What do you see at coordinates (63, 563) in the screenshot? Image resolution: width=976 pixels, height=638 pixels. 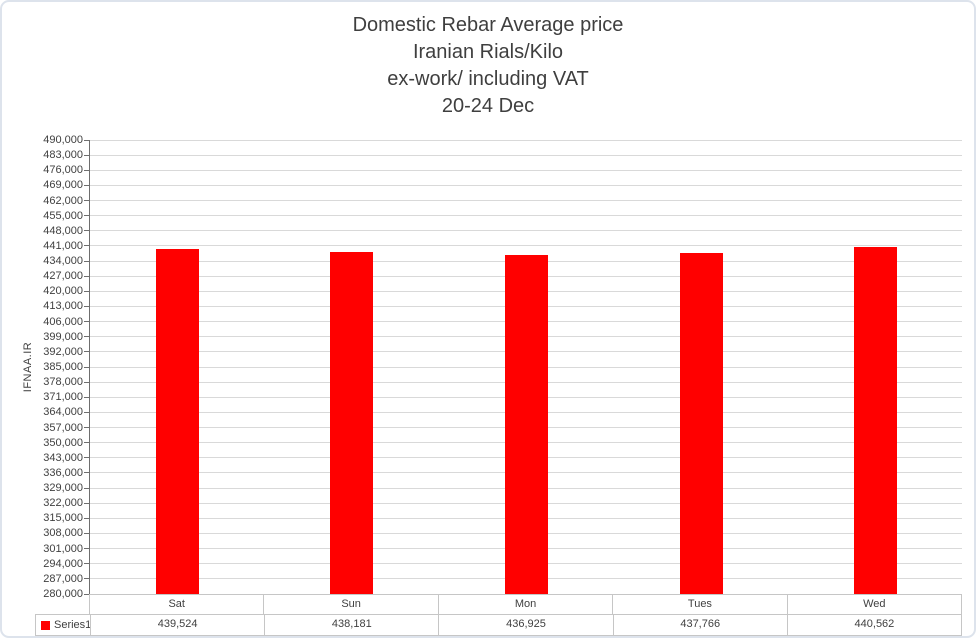 I see `y-axis-tick-label: 294,000` at bounding box center [63, 563].